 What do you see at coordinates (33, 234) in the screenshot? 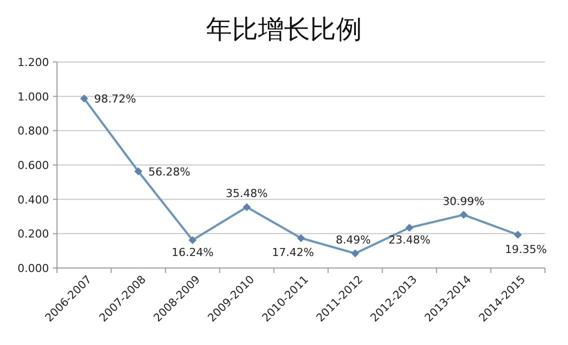
I see `y-tick-label: 0.200` at bounding box center [33, 234].